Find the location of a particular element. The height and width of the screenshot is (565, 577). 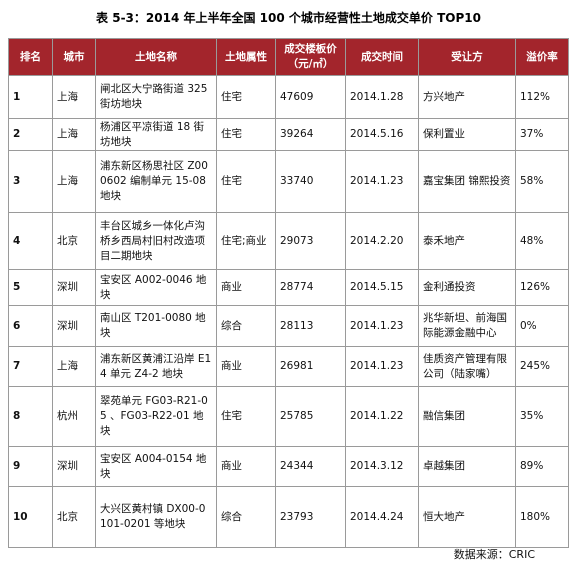

table-cell: 33740 is located at coordinates (310, 181).